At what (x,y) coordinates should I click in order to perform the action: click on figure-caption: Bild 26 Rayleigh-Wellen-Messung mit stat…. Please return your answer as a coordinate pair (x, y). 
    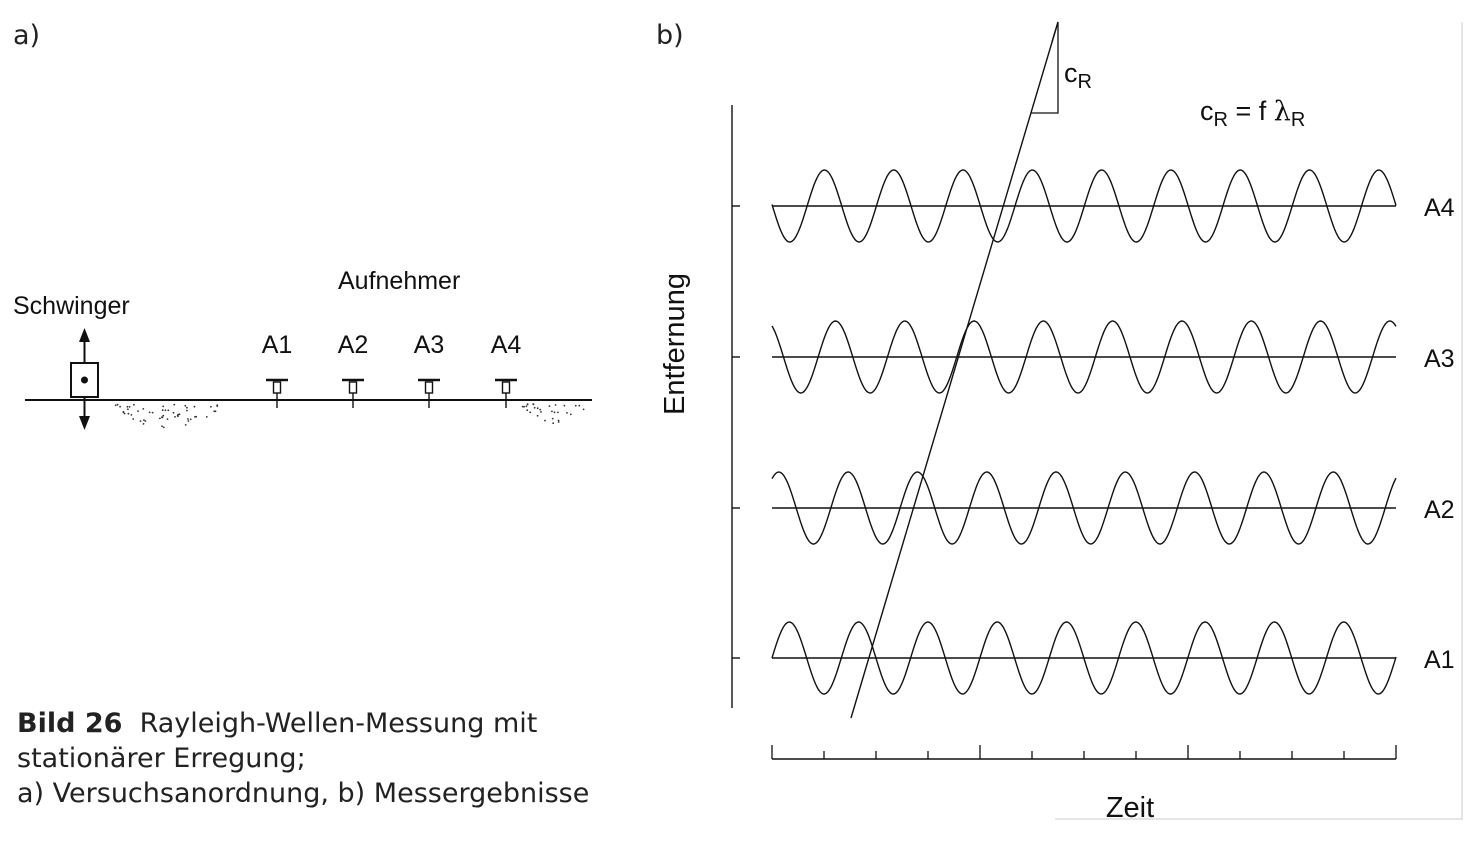
    Looking at the image, I should click on (303, 758).